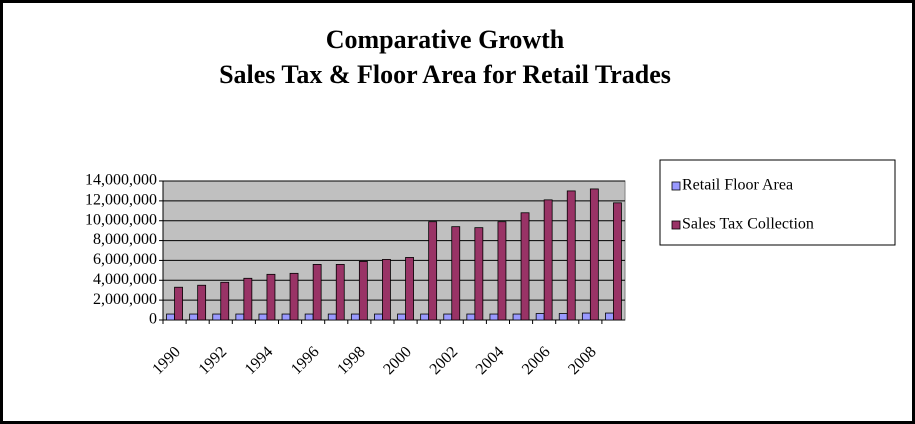  I want to click on chart-subtitle: Sales Tax & Floor Area for Retail Trades, so click(445, 74).